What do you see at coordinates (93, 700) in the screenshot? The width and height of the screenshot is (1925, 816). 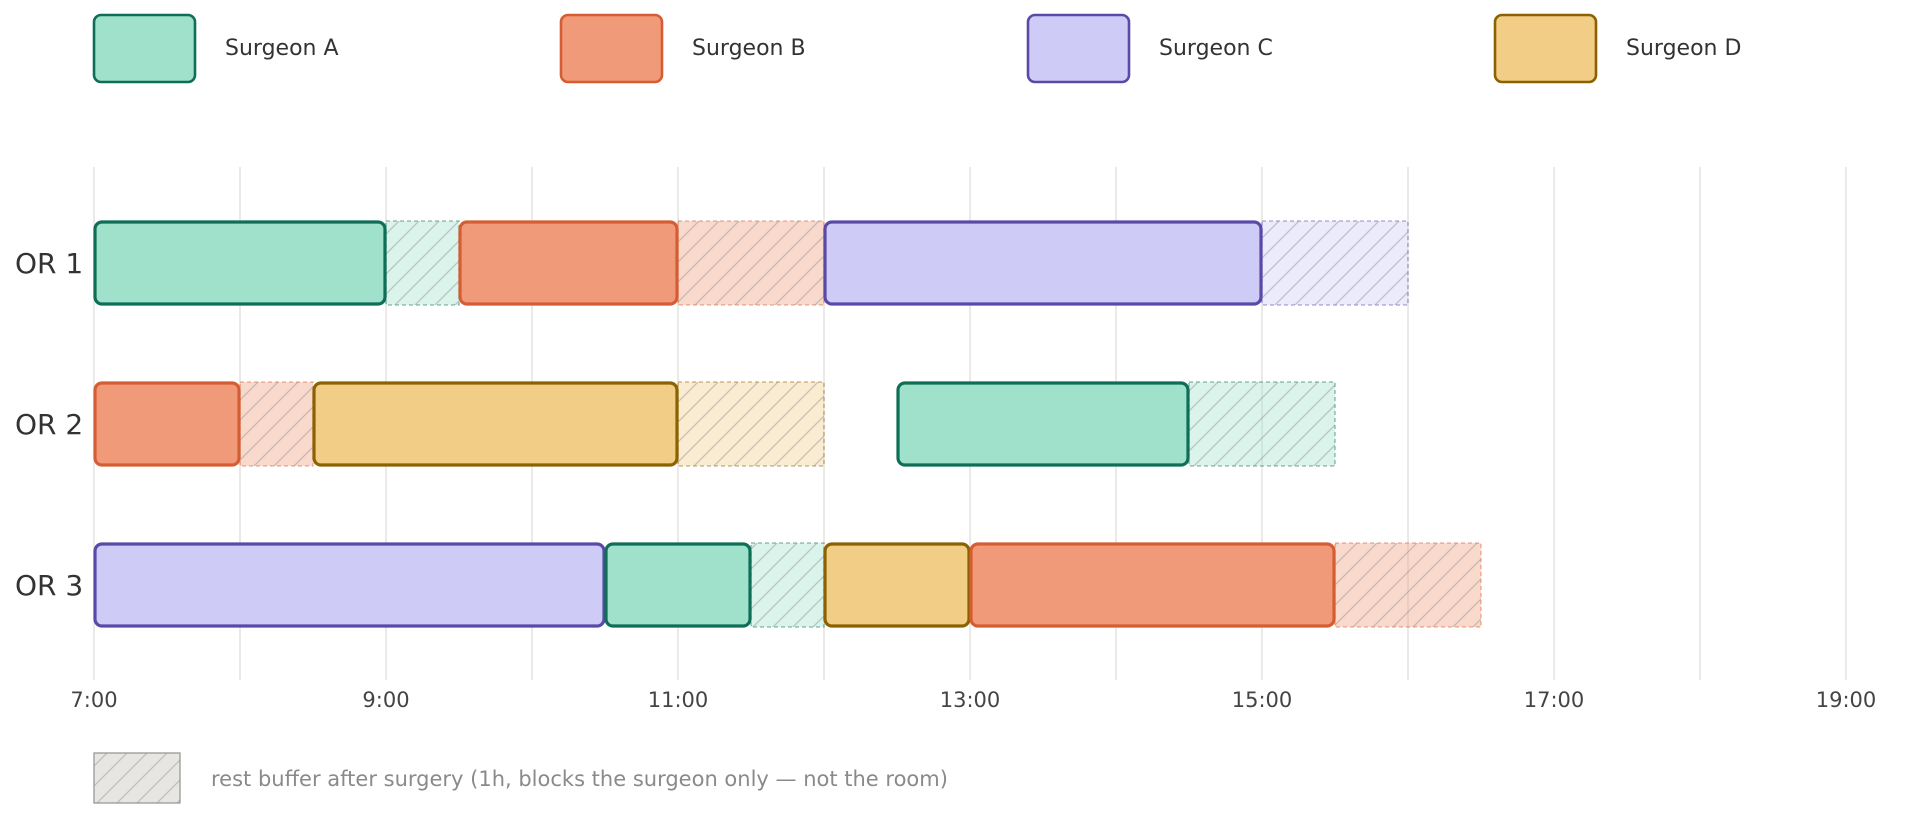 I see `x-tick-label: 7:00` at bounding box center [93, 700].